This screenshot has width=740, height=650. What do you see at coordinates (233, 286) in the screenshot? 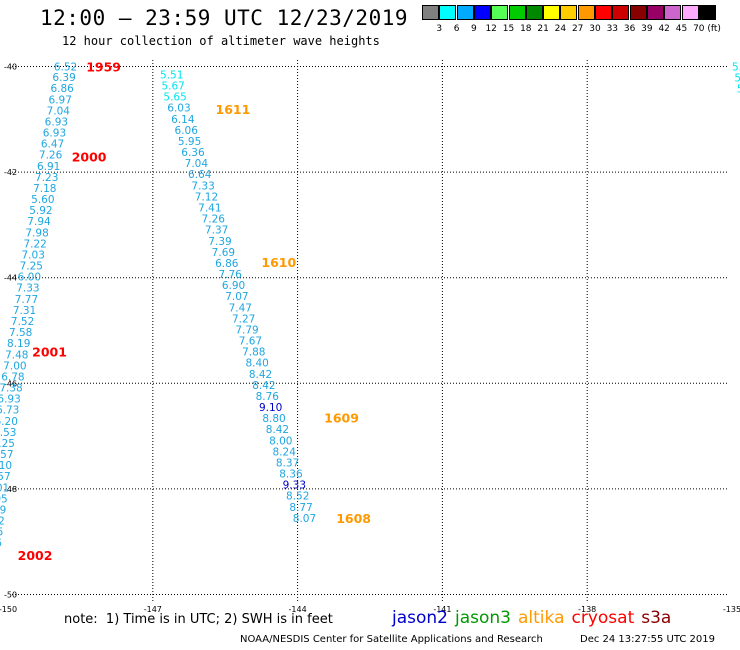
I see `wave-height-value: 6.90` at bounding box center [233, 286].